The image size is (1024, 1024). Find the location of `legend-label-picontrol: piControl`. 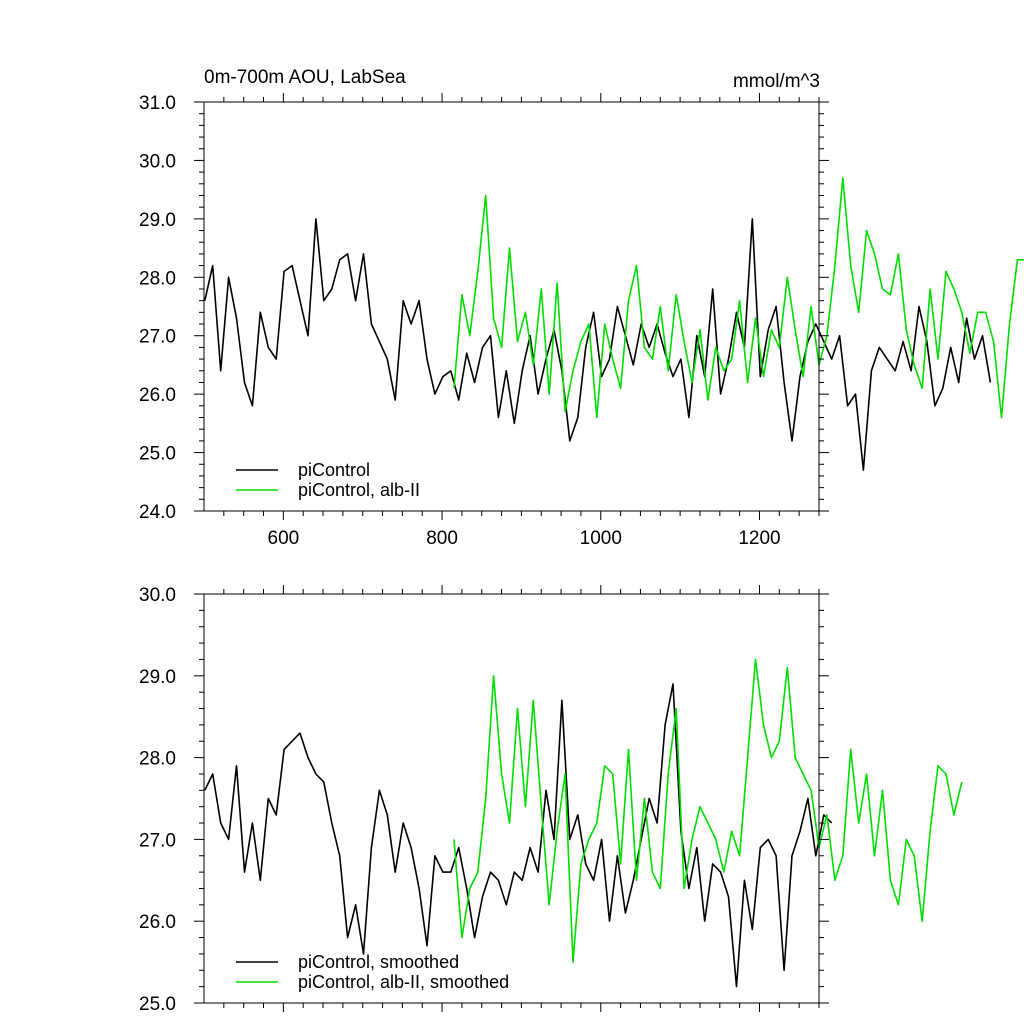

legend-label-picontrol: piControl is located at coordinates (334, 470).